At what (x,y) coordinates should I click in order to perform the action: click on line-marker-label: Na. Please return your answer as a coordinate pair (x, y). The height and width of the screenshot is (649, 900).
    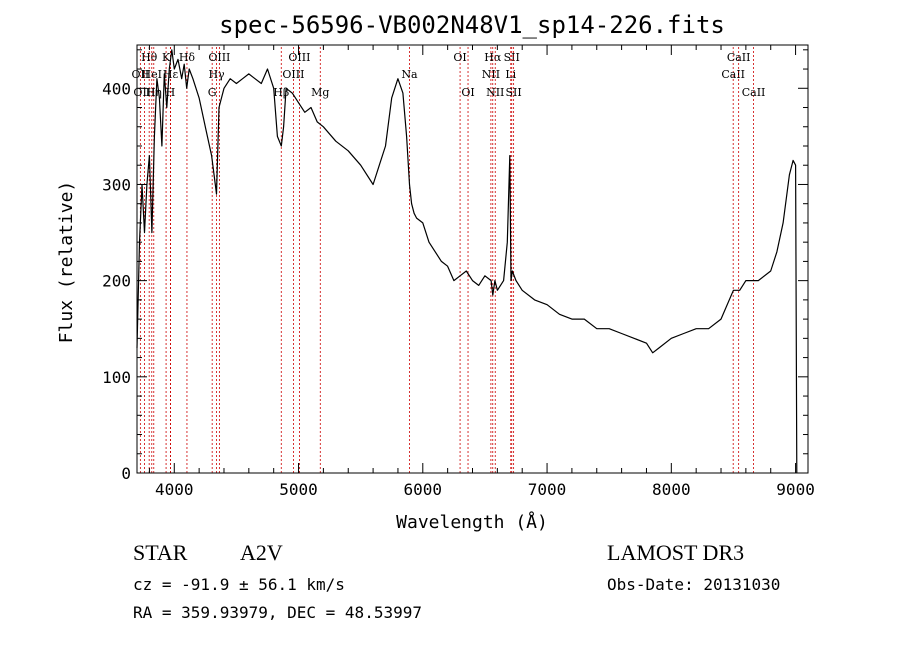
    Looking at the image, I should click on (409, 74).